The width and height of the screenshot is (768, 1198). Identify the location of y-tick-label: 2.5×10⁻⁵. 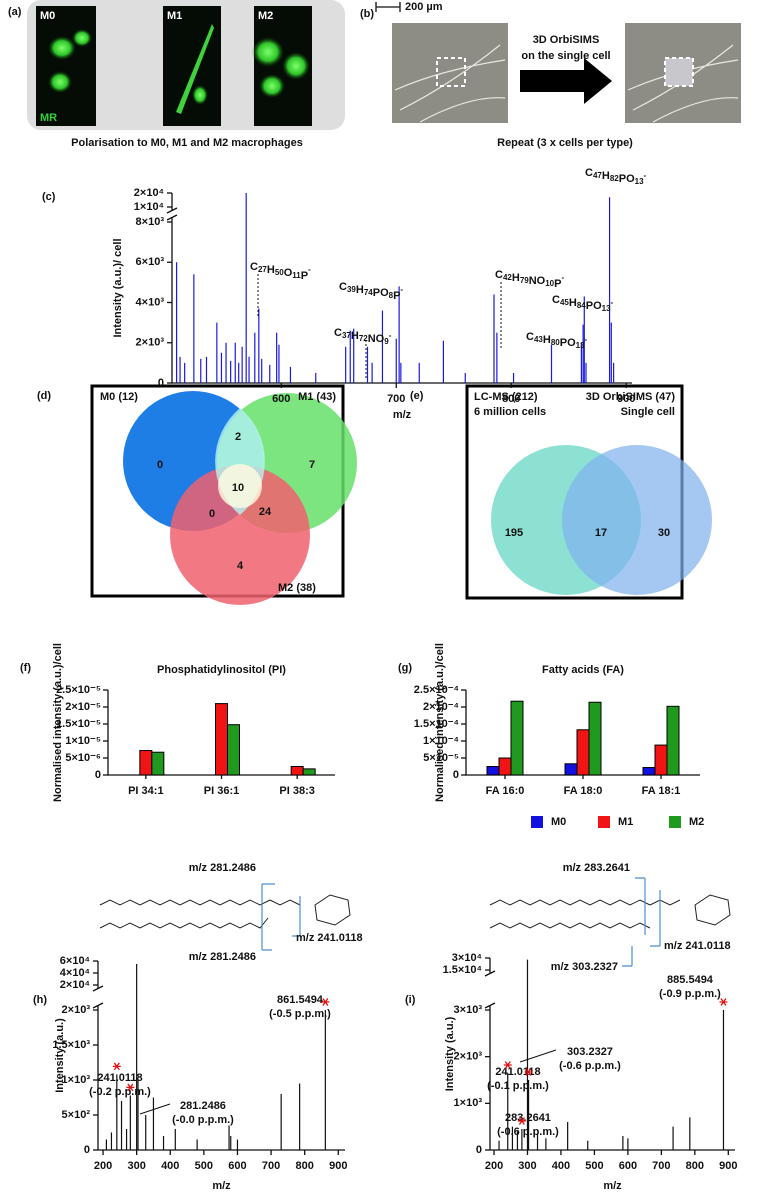
(78, 690).